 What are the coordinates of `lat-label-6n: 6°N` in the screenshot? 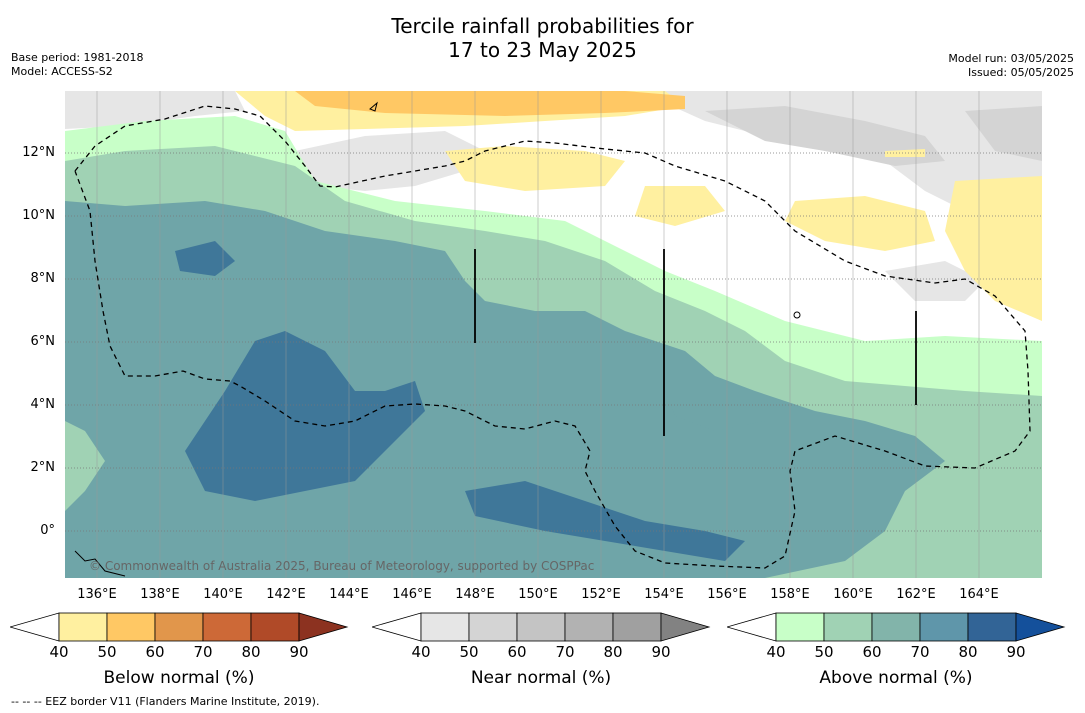 It's located at (43, 341).